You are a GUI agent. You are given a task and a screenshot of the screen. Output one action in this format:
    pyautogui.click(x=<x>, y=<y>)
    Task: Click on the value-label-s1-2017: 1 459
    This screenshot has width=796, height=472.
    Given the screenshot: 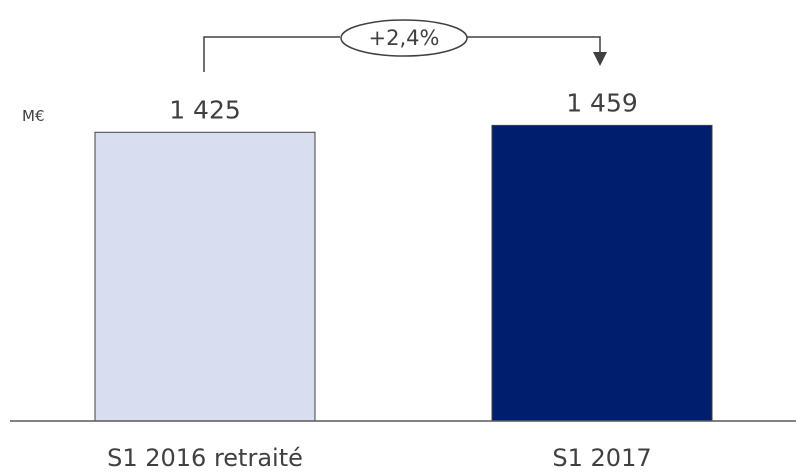 What is the action you would take?
    pyautogui.click(x=602, y=102)
    